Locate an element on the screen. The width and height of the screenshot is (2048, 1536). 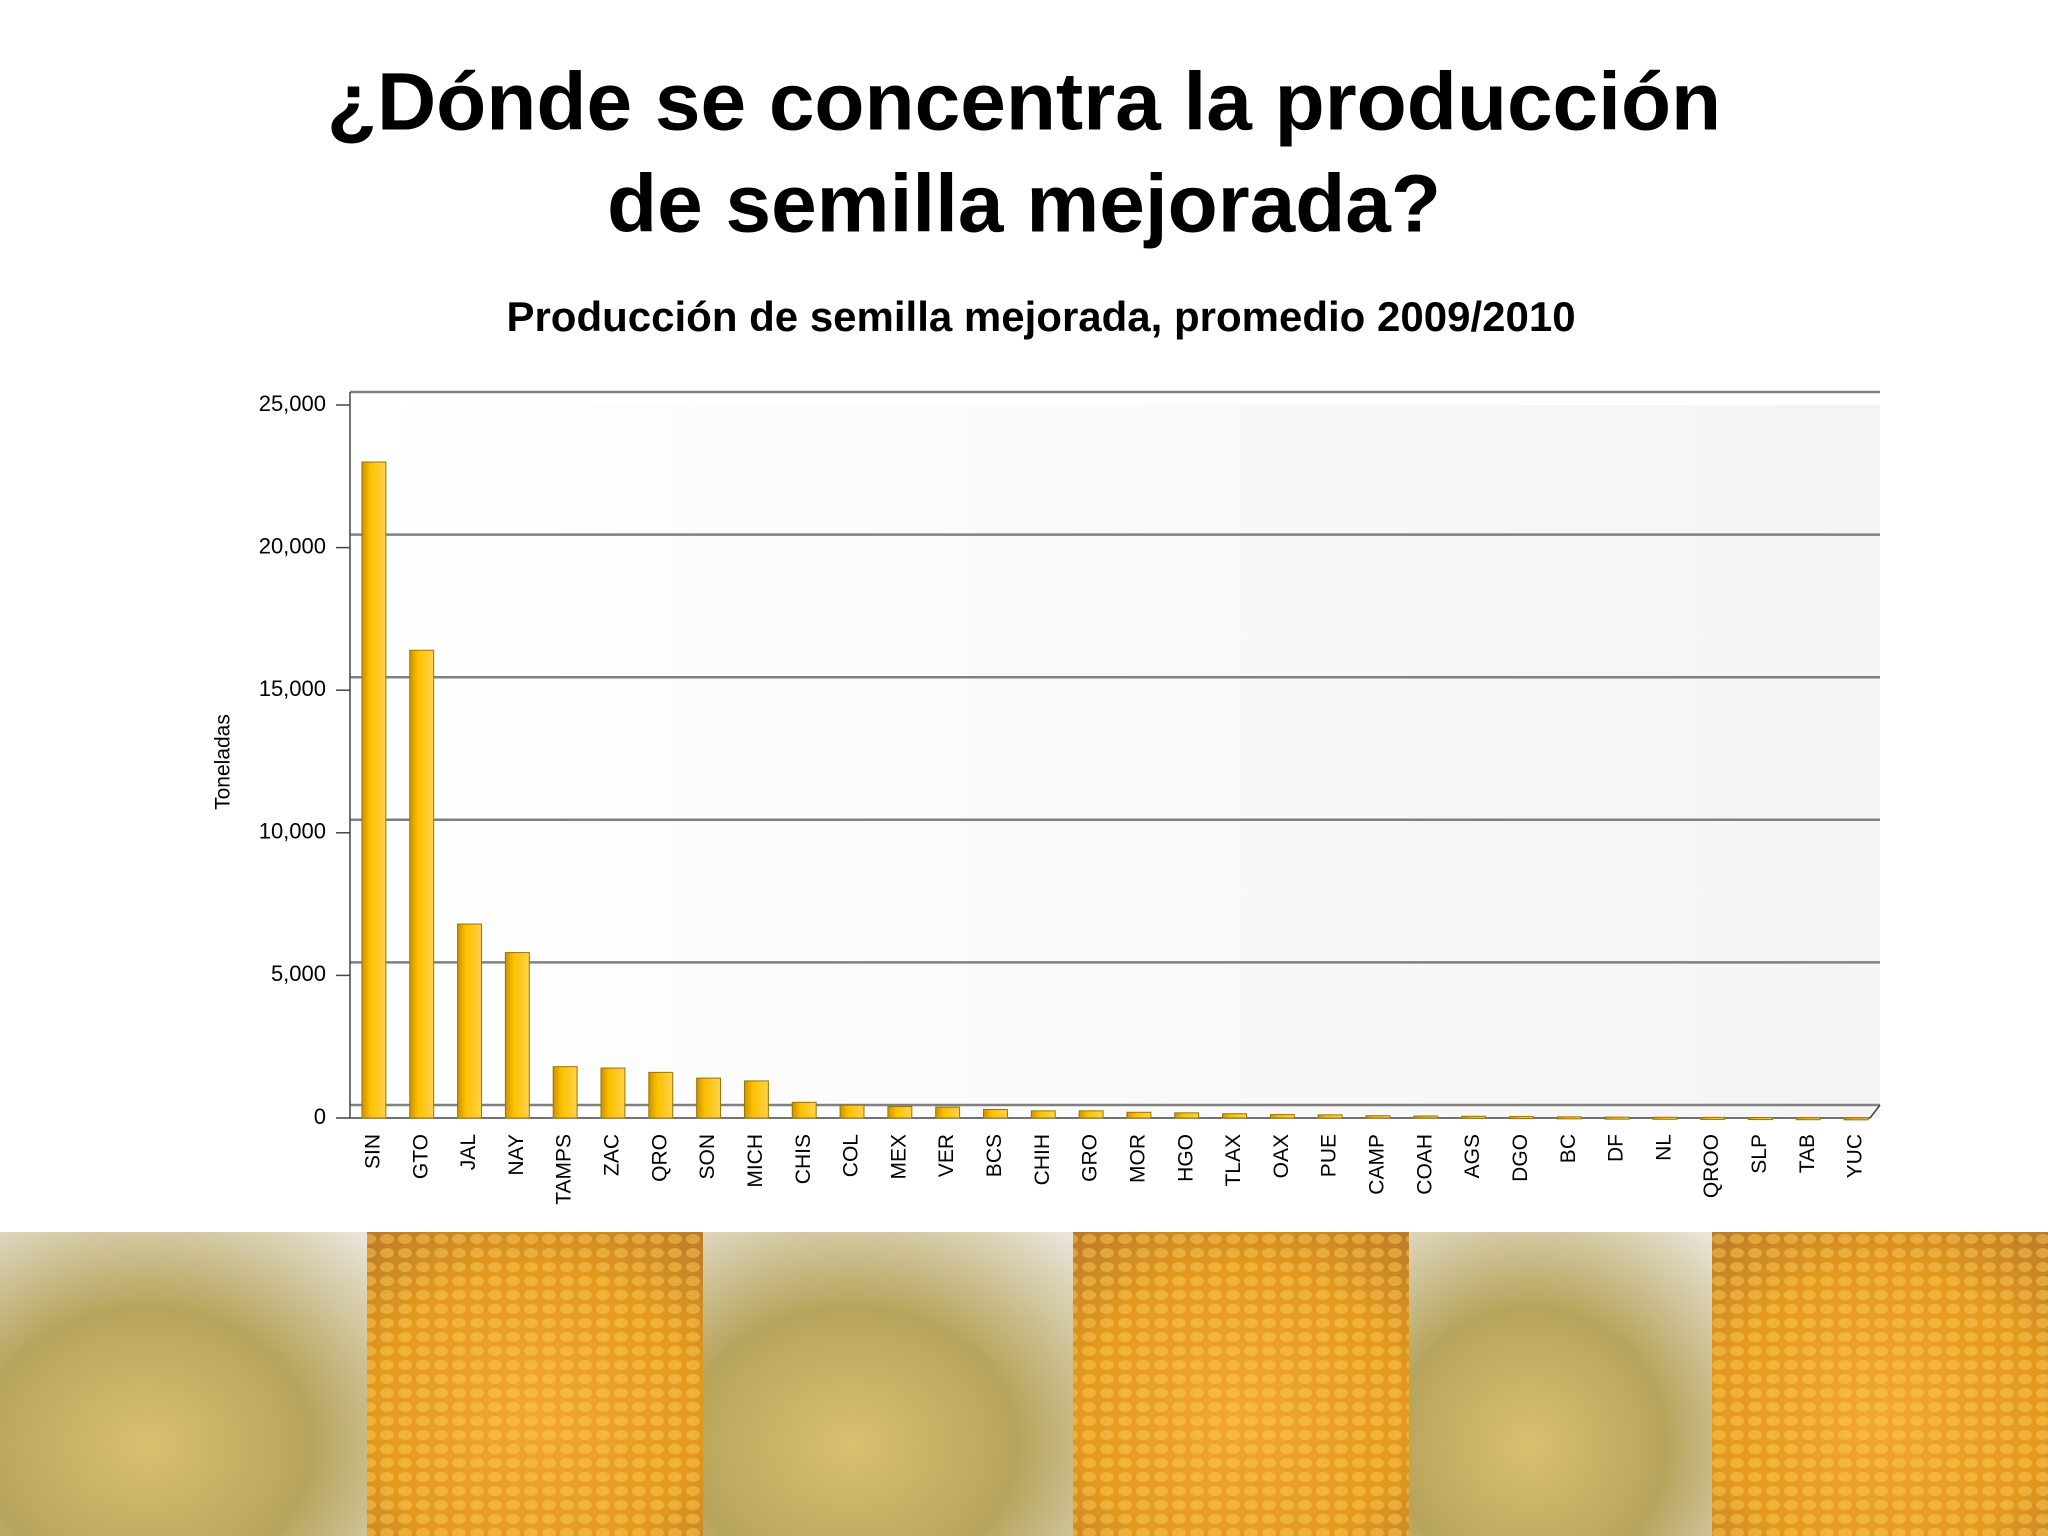
x-tick-label: DF is located at coordinates (1616, 1148).